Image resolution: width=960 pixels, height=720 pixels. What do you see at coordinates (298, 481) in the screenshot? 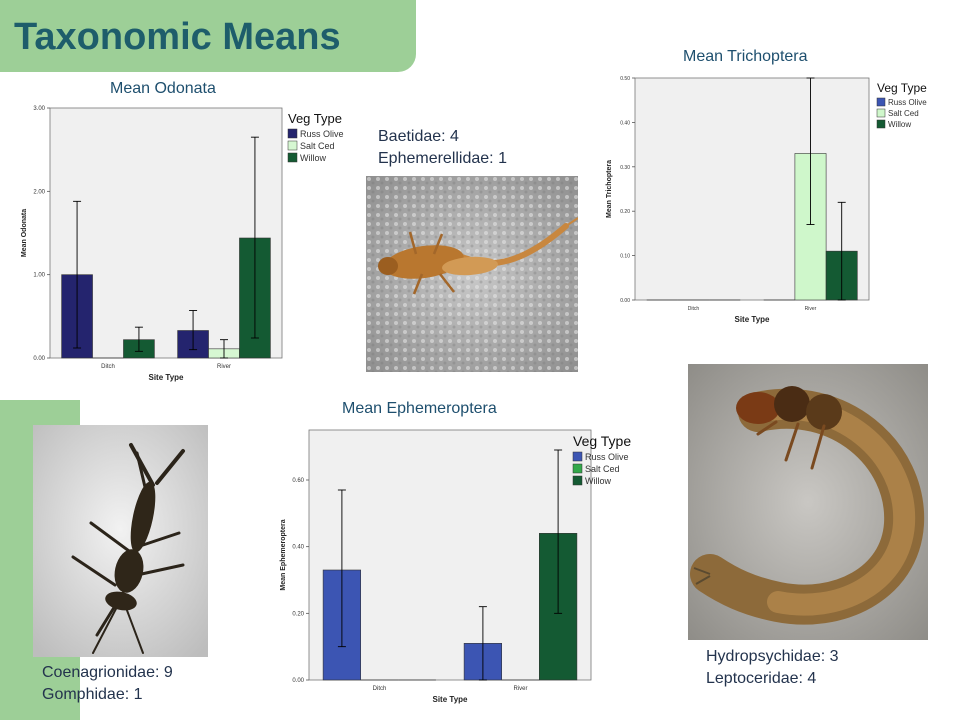
I see `y-tick-label: 0.60` at bounding box center [298, 481].